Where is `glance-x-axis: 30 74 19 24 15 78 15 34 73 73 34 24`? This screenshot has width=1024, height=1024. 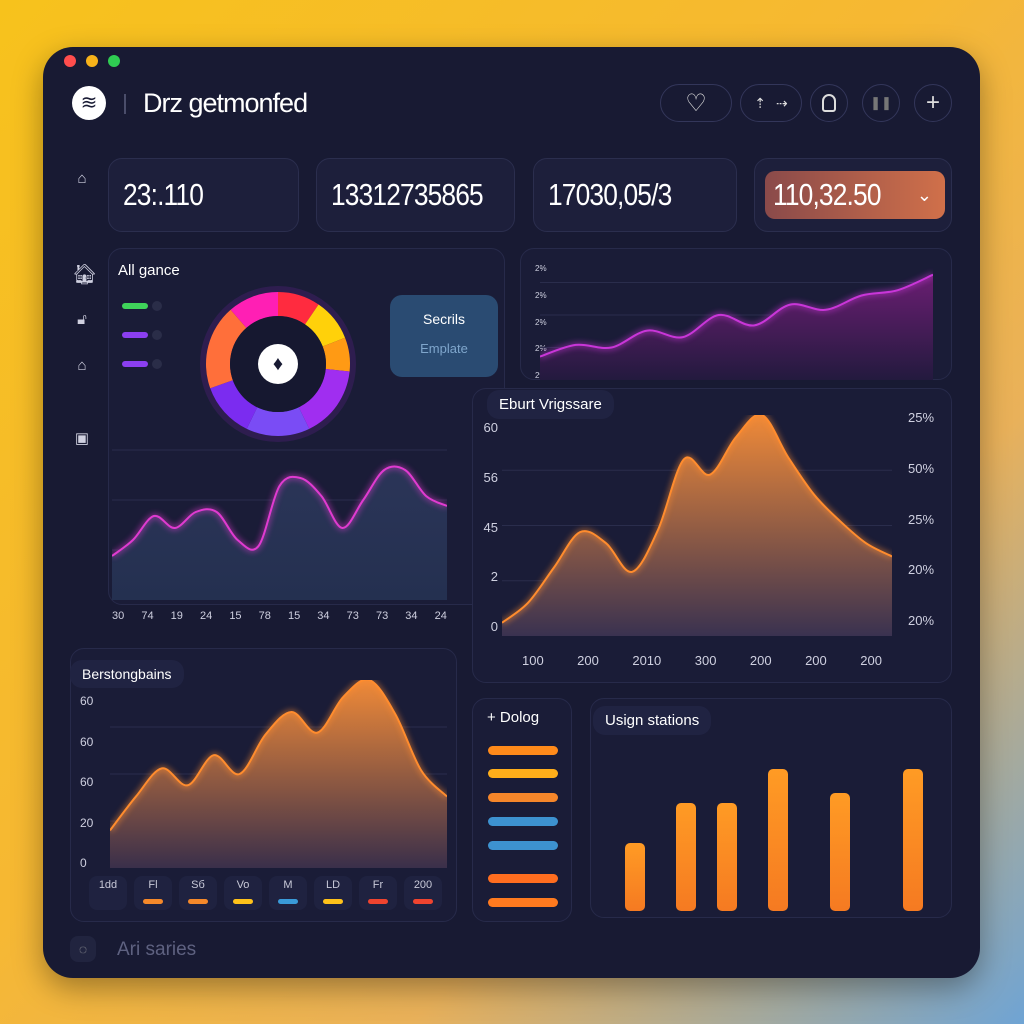
glance-x-axis: 30 74 19 24 15 78 15 34 73 73 34 24 is located at coordinates (279, 616).